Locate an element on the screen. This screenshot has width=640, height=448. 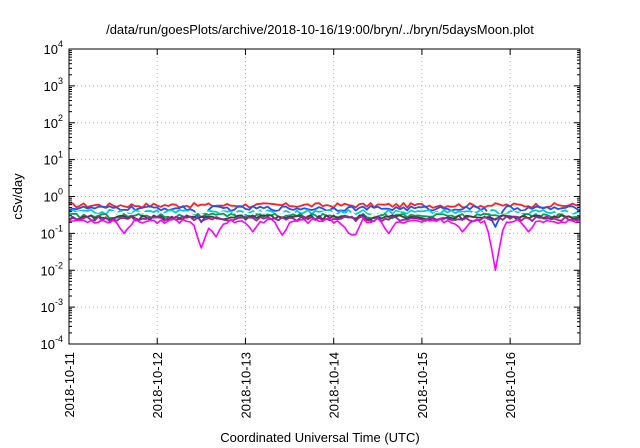
y-tick-label: 10⁻² is located at coordinates (52, 269).